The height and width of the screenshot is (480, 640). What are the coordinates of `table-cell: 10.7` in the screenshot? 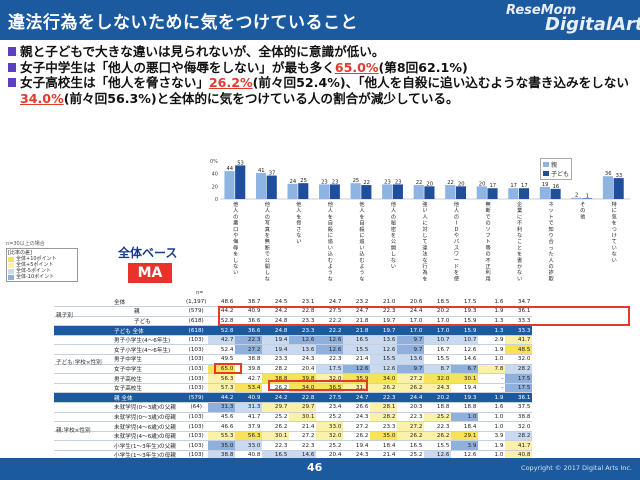 It's located at (465, 340).